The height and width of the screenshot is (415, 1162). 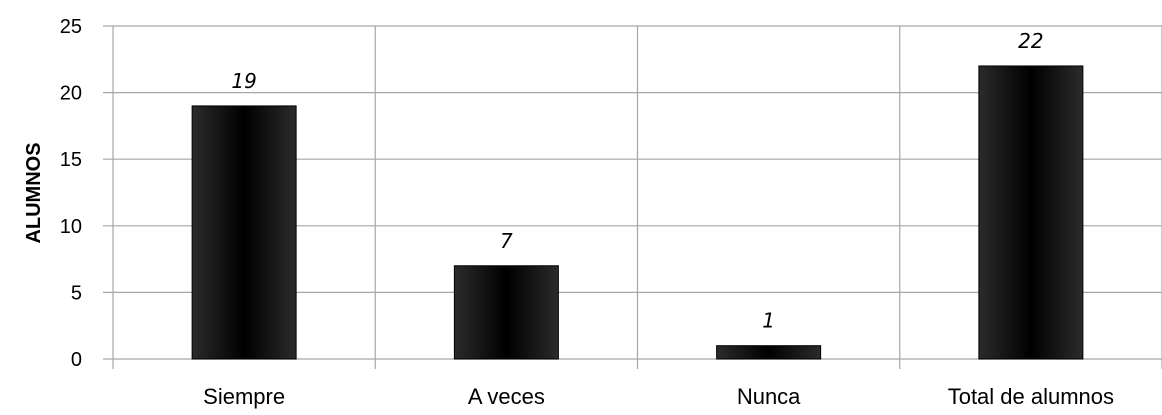 I want to click on y-tick-label-0: 0, so click(x=76, y=360).